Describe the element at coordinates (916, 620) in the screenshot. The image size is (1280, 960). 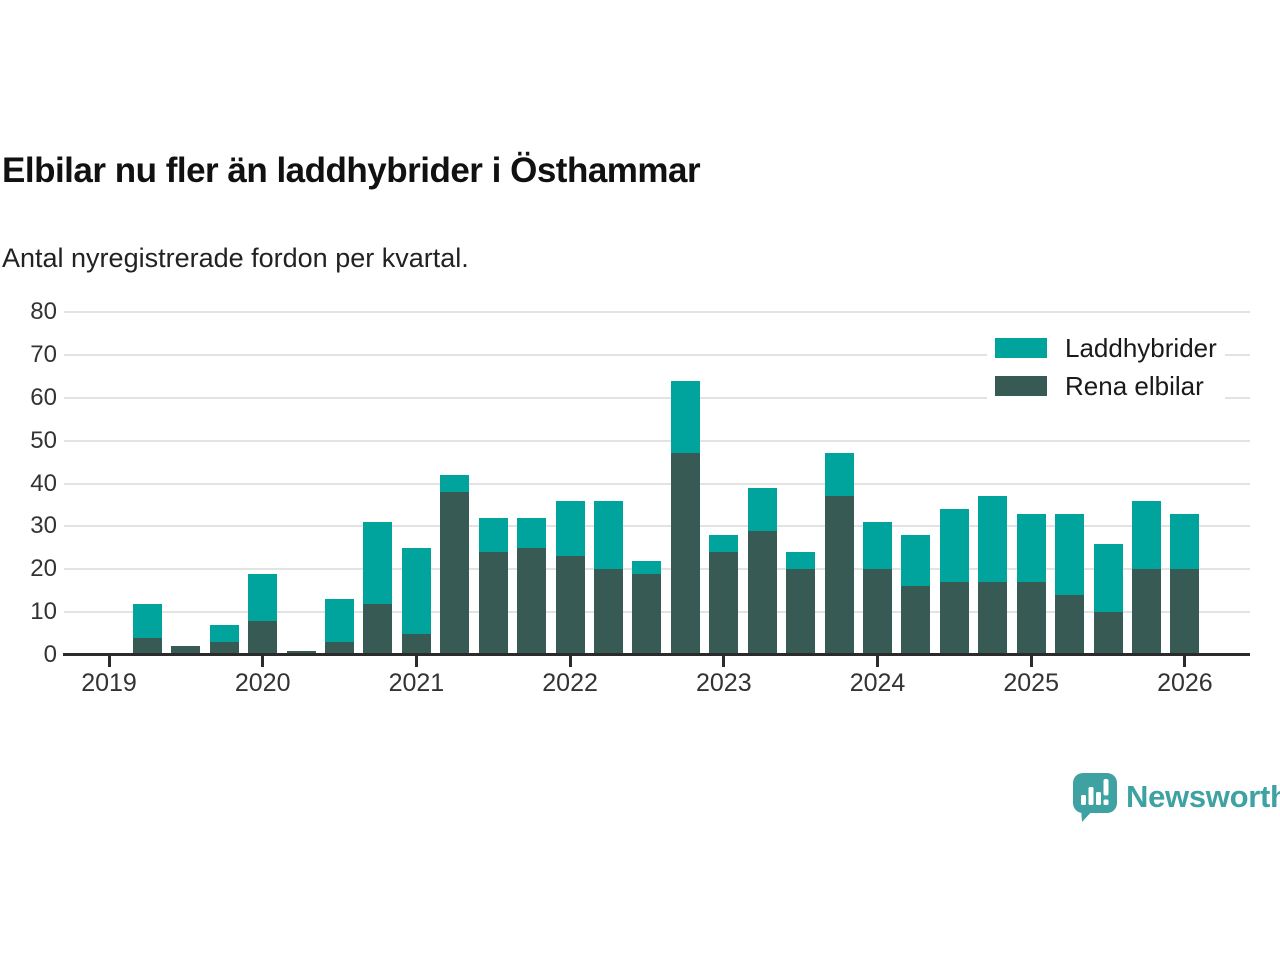
I see `bar-2024-Q2-rena-elbilar` at that location.